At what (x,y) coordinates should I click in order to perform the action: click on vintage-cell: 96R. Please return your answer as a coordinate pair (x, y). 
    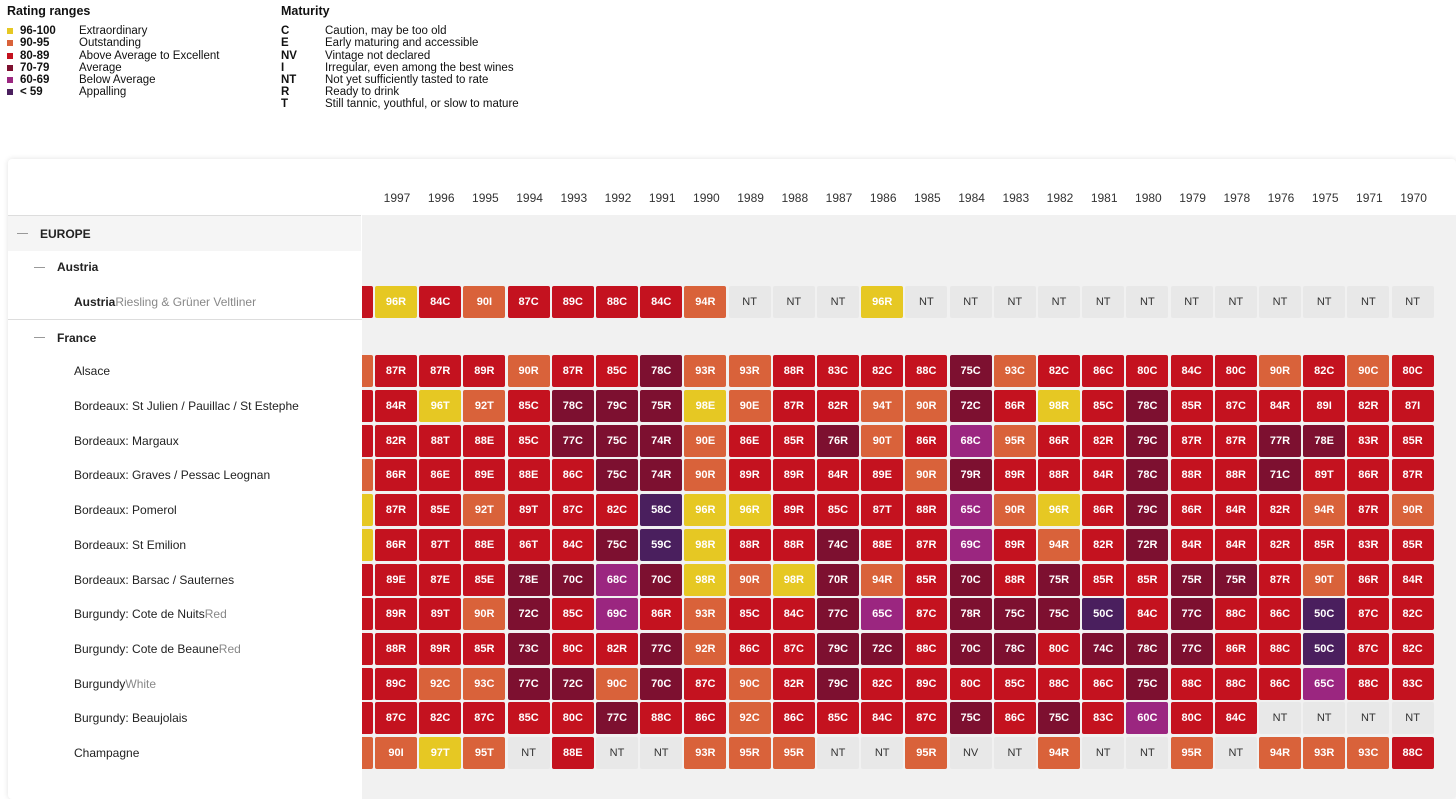
    Looking at the image, I should click on (396, 301).